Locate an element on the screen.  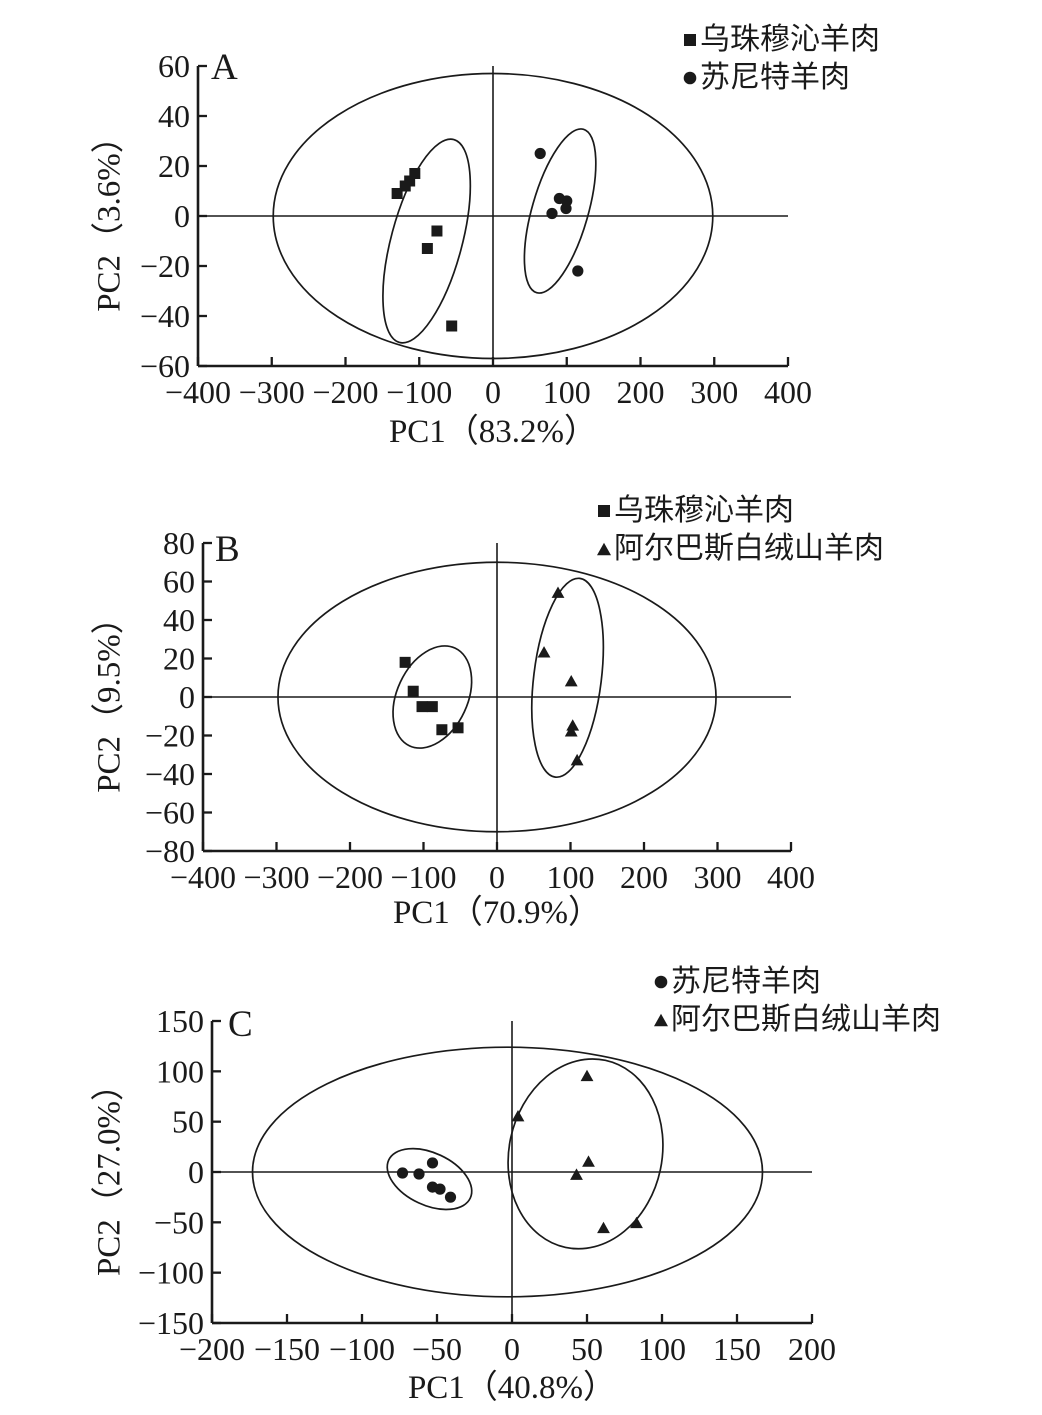
y-tick-label: −150 is located at coordinates (171, 1323).